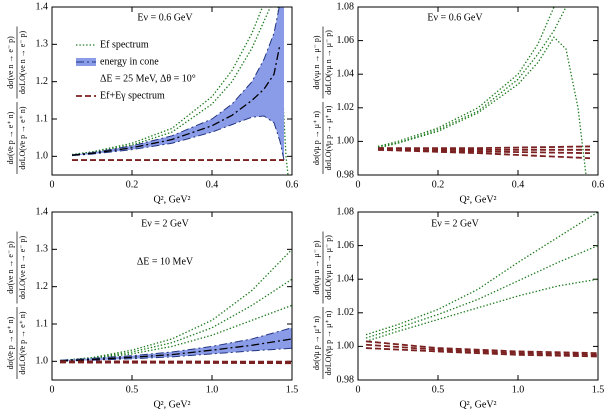 This screenshot has width=613, height=415. I want to click on annotation: ΔE = 25 MeV, Δθ = 10°, so click(148, 78).